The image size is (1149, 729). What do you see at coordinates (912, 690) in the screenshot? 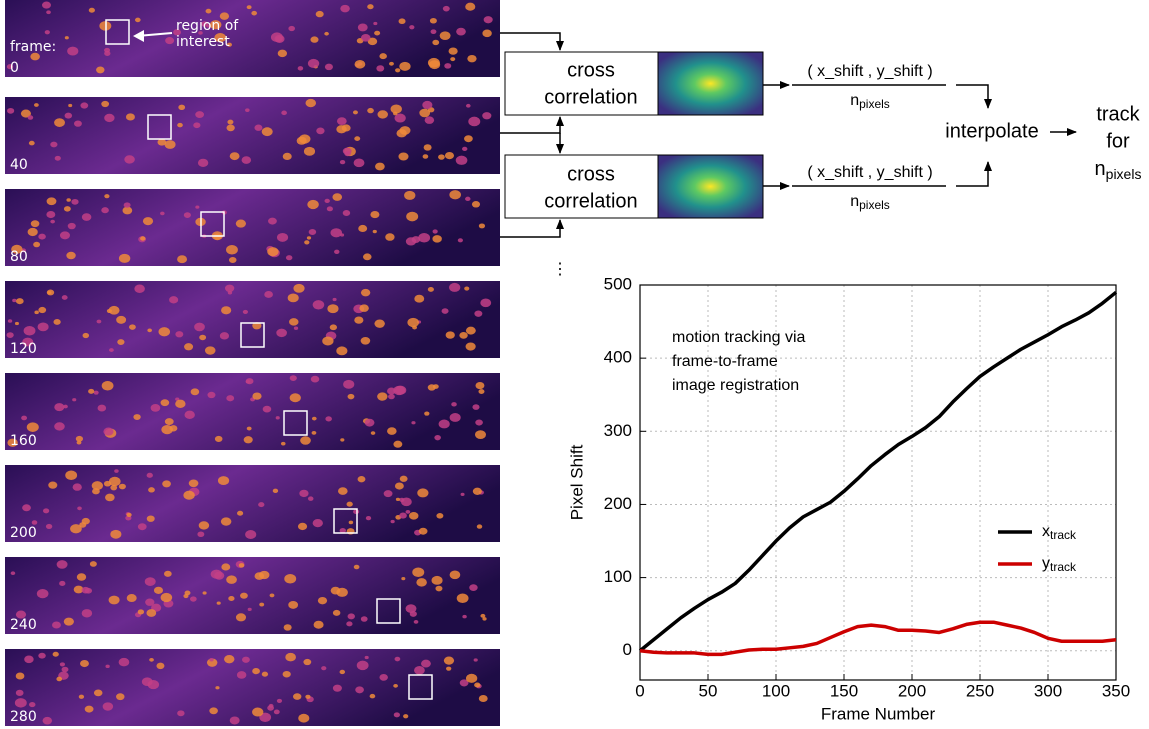
I see `x-tick-label: 200` at bounding box center [912, 690].